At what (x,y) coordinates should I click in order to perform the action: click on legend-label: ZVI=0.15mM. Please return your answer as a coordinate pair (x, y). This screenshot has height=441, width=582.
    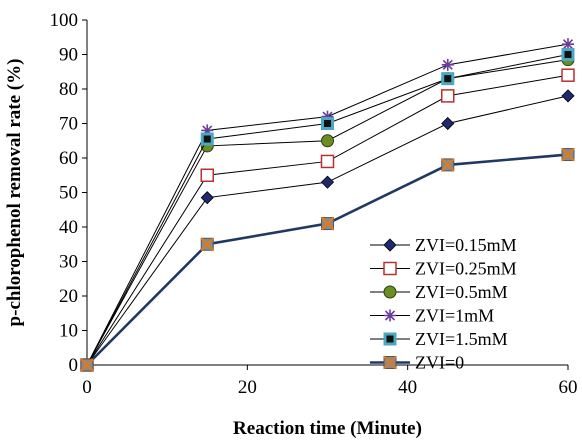
    Looking at the image, I should click on (466, 245).